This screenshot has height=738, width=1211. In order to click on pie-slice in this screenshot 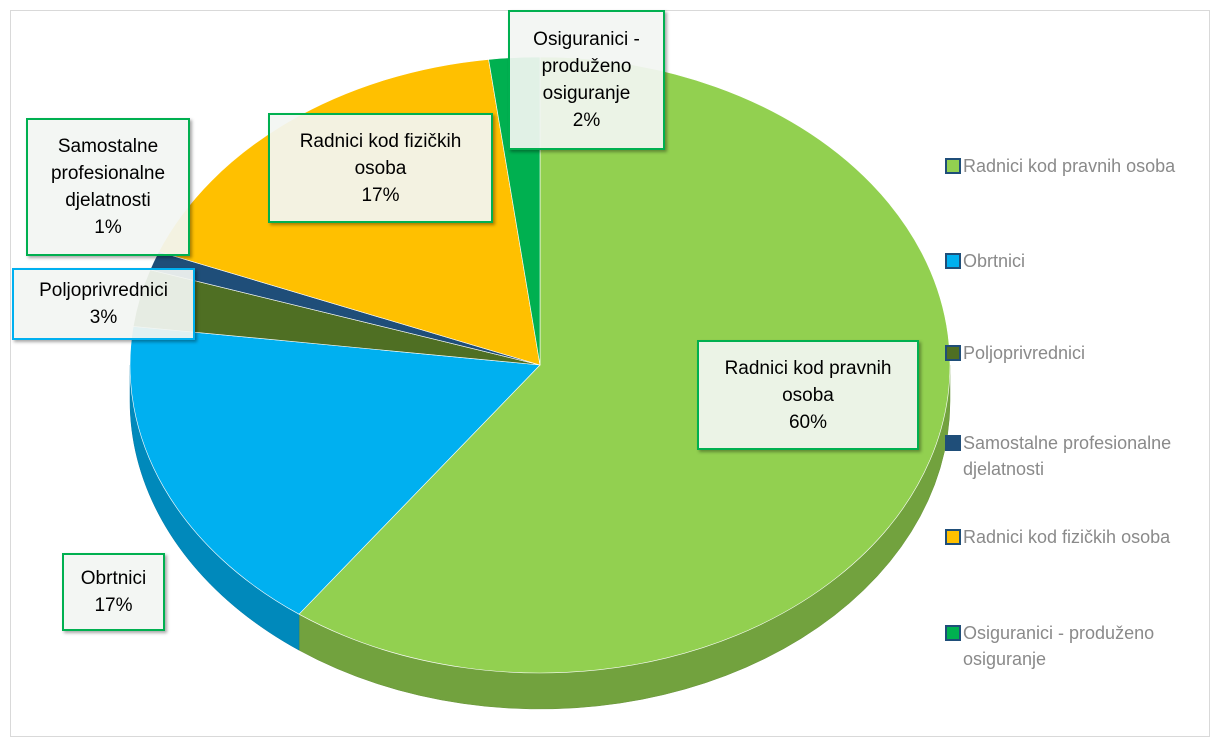, I will do `click(335, 470)`.